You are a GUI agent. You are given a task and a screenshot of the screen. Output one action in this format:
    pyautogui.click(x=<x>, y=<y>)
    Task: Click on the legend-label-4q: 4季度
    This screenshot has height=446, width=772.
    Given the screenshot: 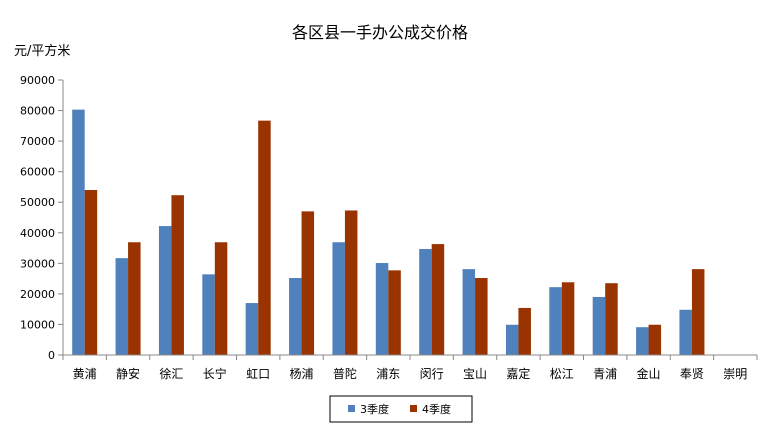 What is the action you would take?
    pyautogui.click(x=436, y=409)
    